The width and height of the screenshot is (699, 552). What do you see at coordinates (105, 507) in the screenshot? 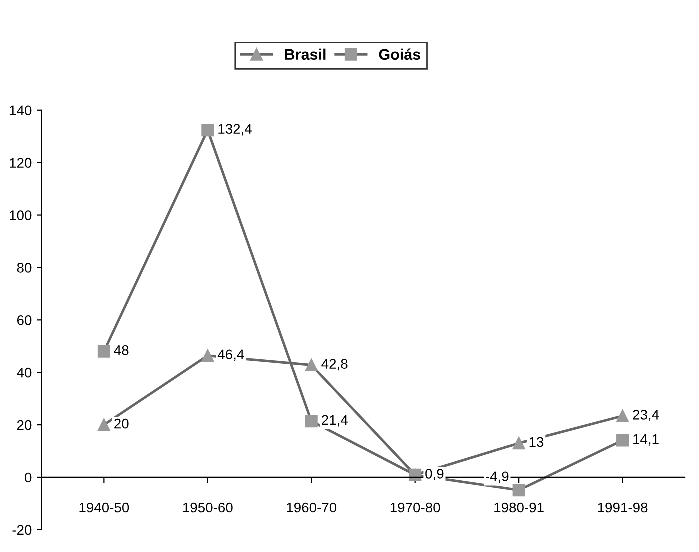
I see `x-tick-label: 1940-50` at bounding box center [105, 507].